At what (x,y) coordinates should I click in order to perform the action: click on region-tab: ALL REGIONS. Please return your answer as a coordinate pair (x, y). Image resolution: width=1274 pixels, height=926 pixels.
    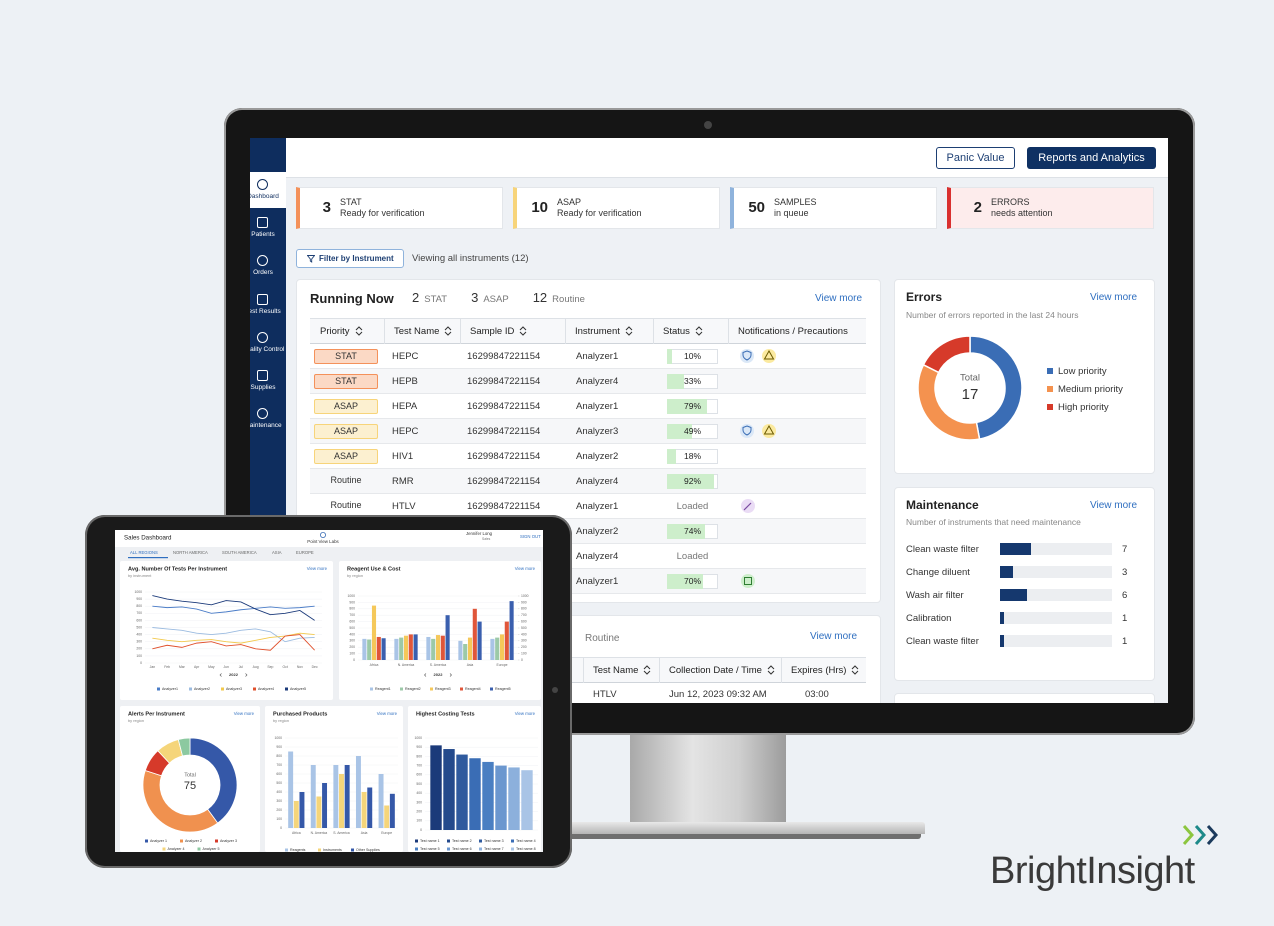
    Looking at the image, I should click on (144, 552).